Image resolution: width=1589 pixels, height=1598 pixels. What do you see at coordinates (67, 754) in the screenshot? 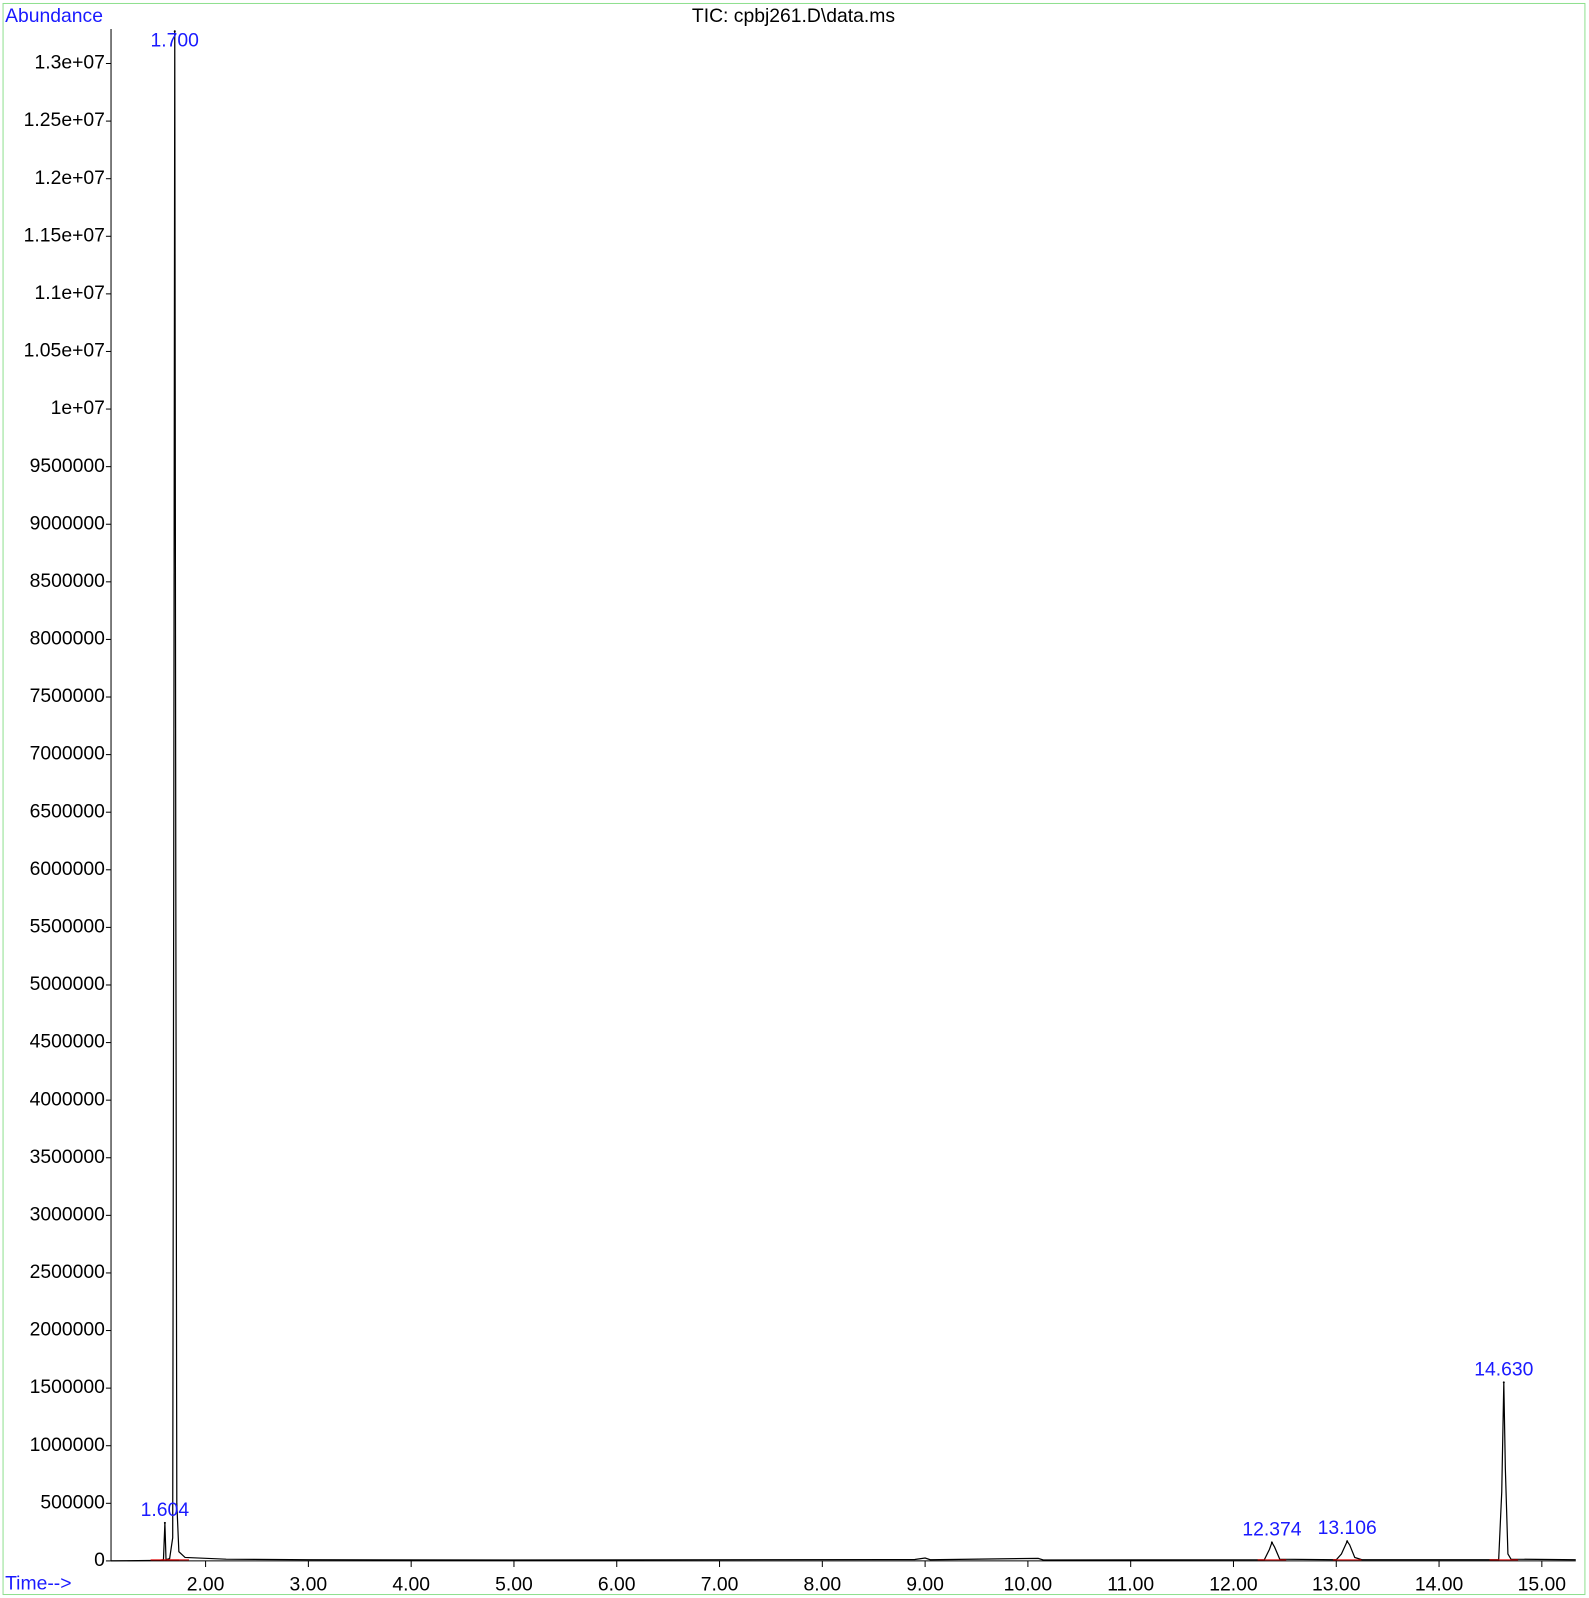
I see `y-tick-label: 7000000` at bounding box center [67, 754].